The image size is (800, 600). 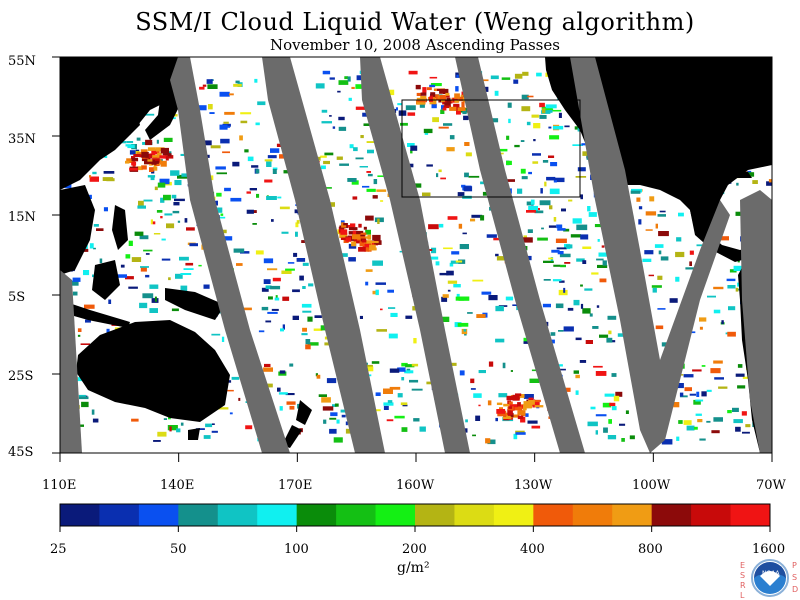 What do you see at coordinates (120, 227) in the screenshot?
I see `land-philippines` at bounding box center [120, 227].